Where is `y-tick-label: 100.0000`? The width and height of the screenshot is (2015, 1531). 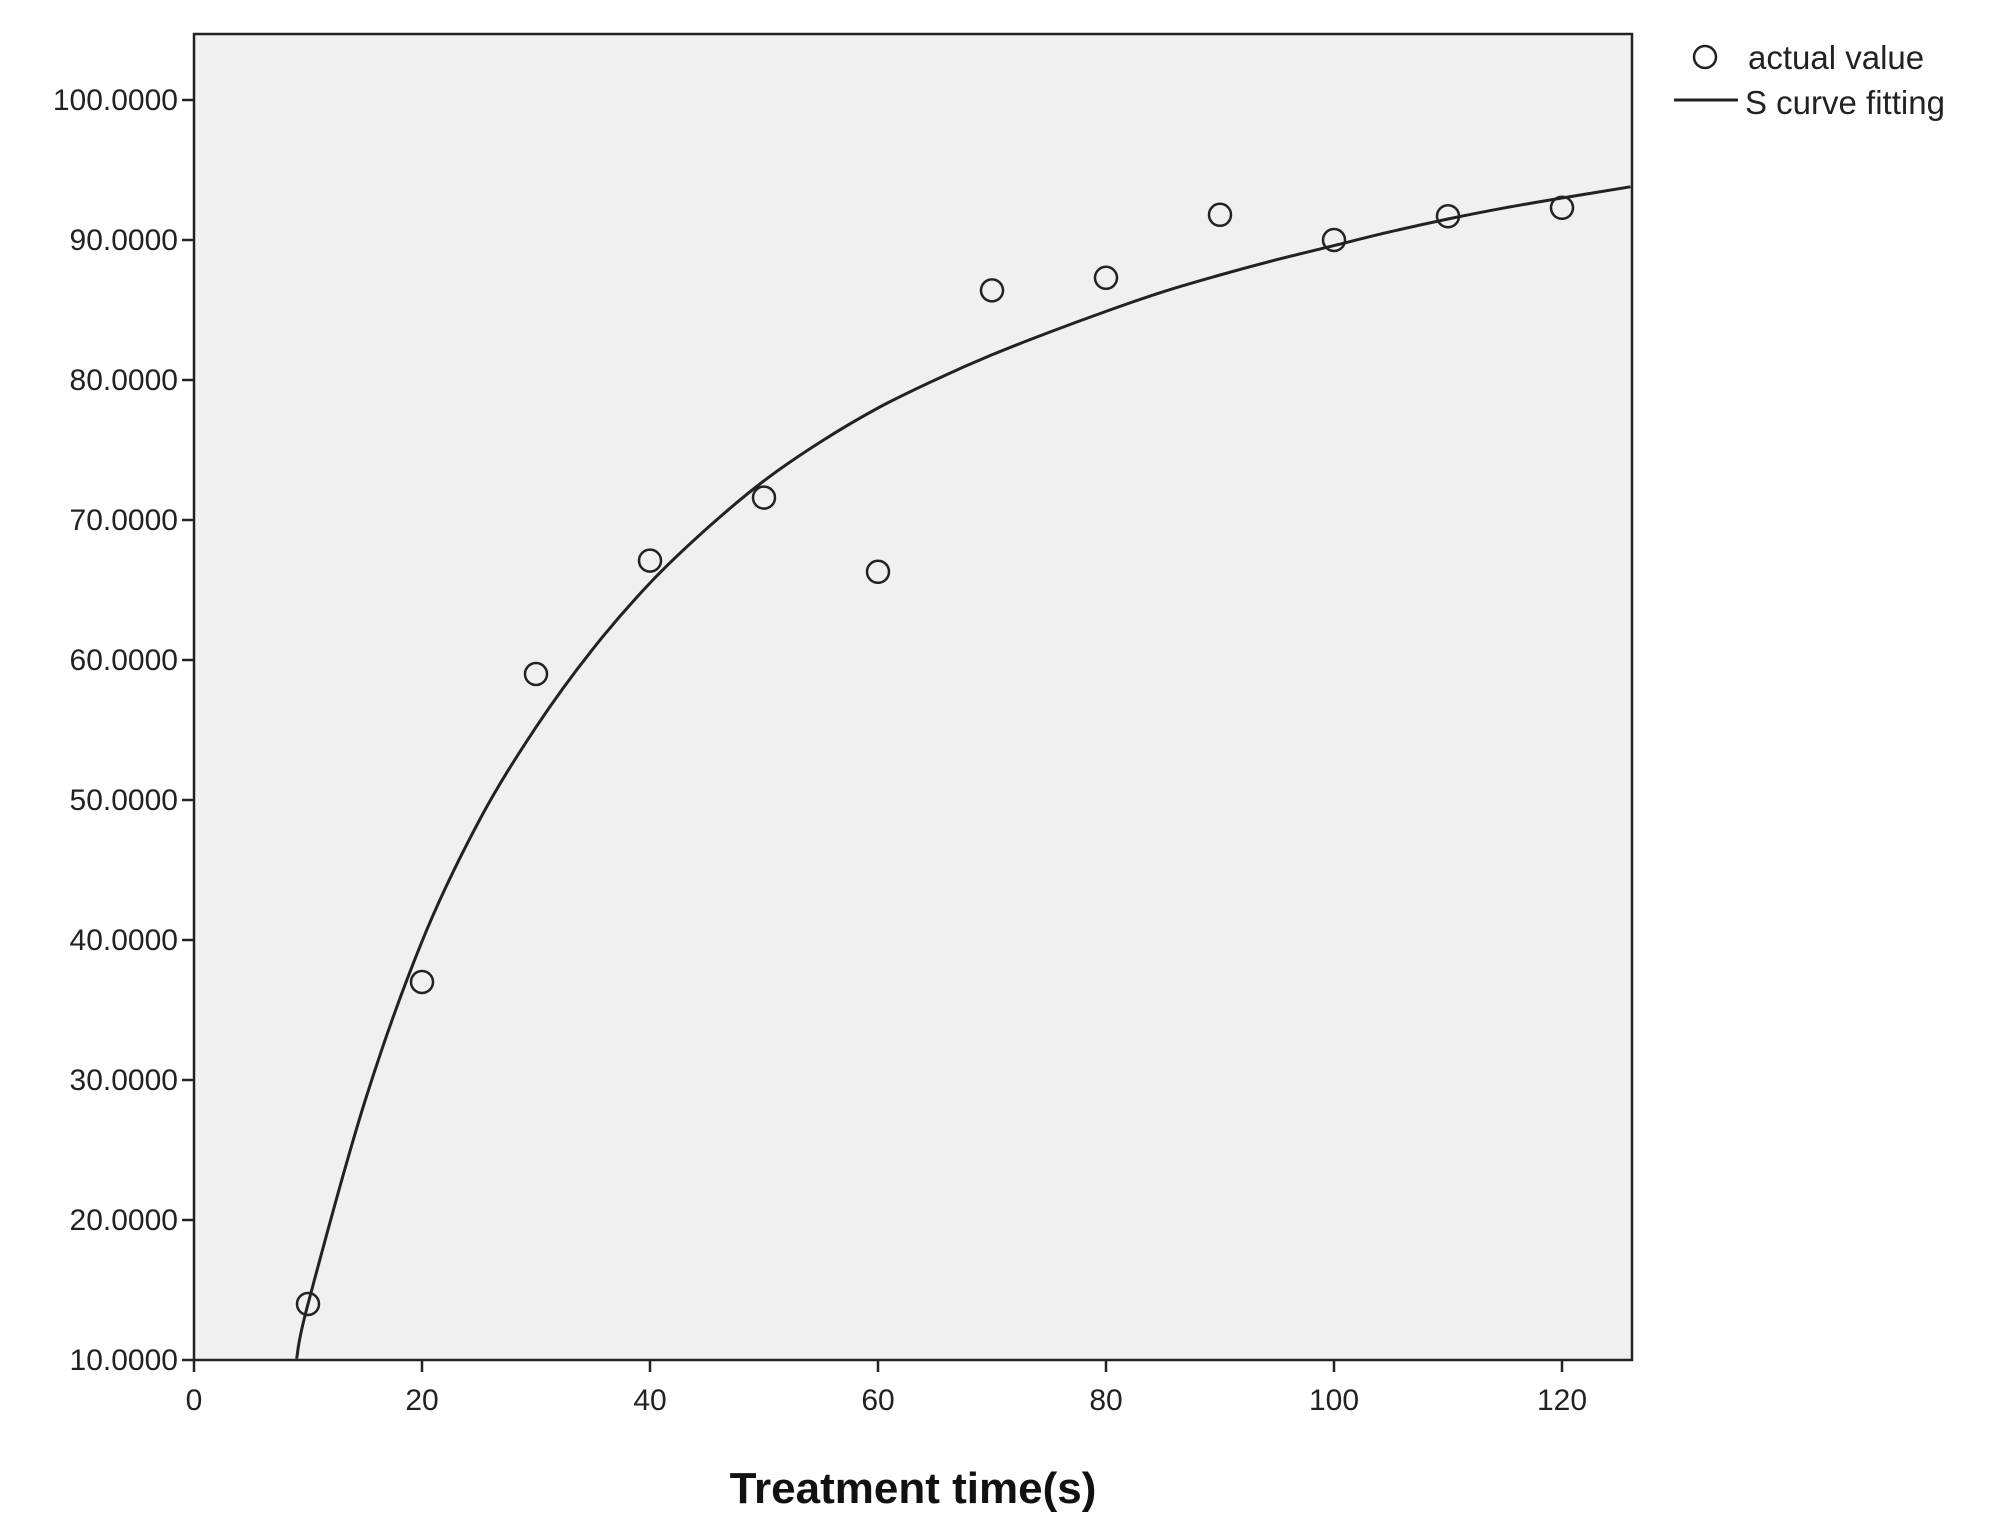
y-tick-label: 100.0000 is located at coordinates (115, 100).